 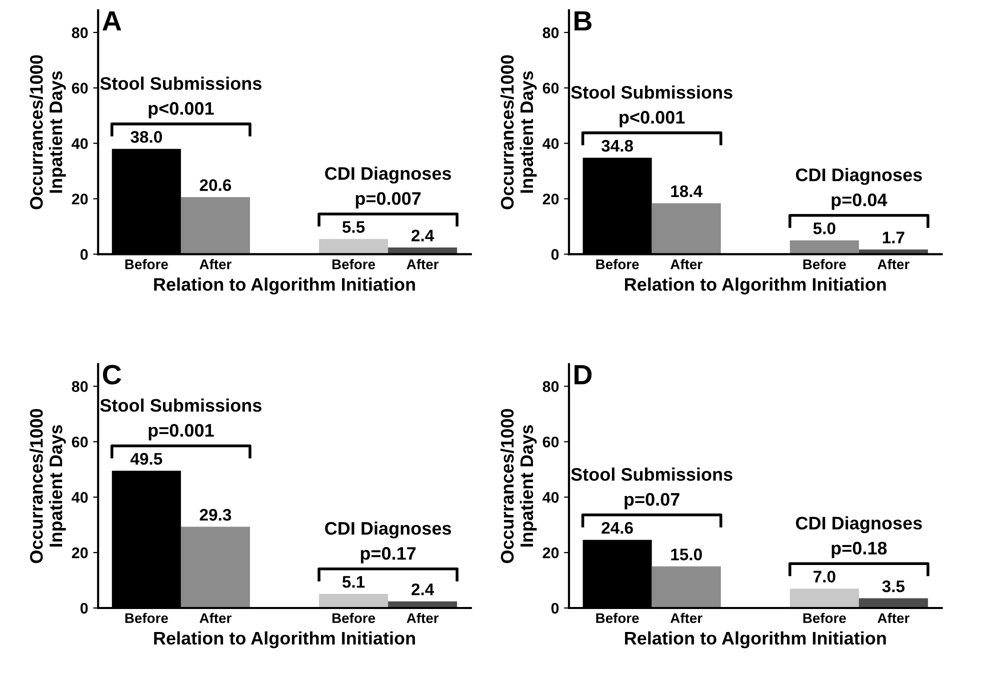 What do you see at coordinates (353, 227) in the screenshot?
I see `data-label: 5.5` at bounding box center [353, 227].